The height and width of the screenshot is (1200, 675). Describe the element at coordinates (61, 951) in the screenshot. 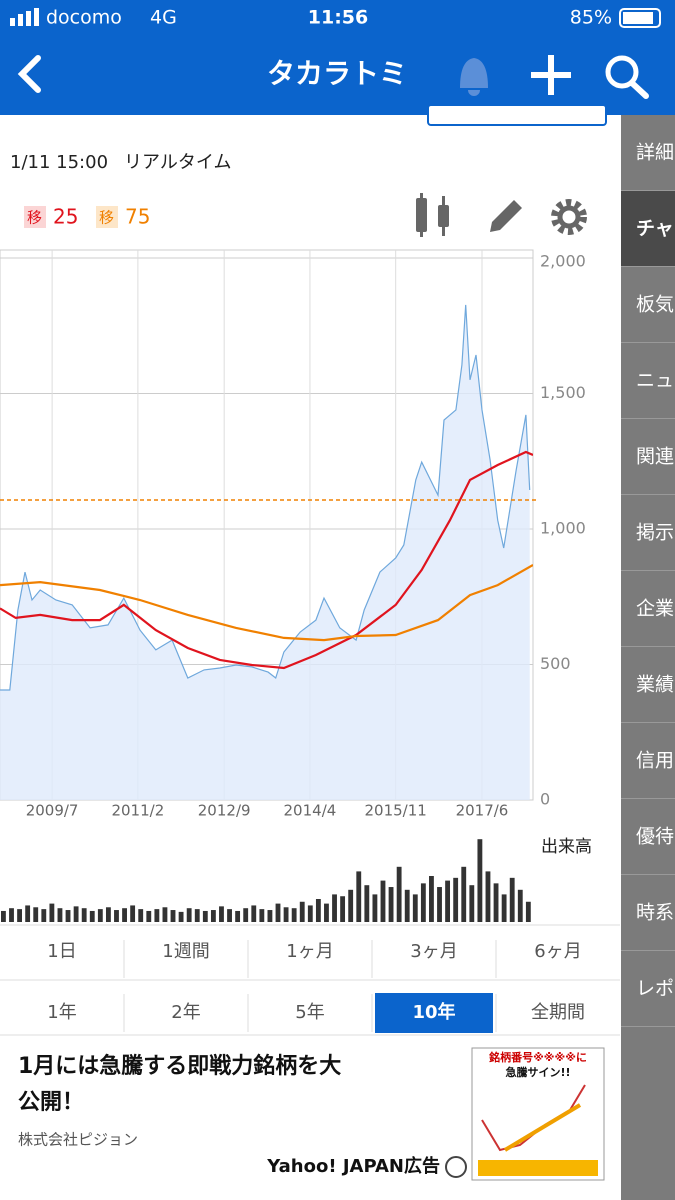

I see `period-label: 1日` at that location.